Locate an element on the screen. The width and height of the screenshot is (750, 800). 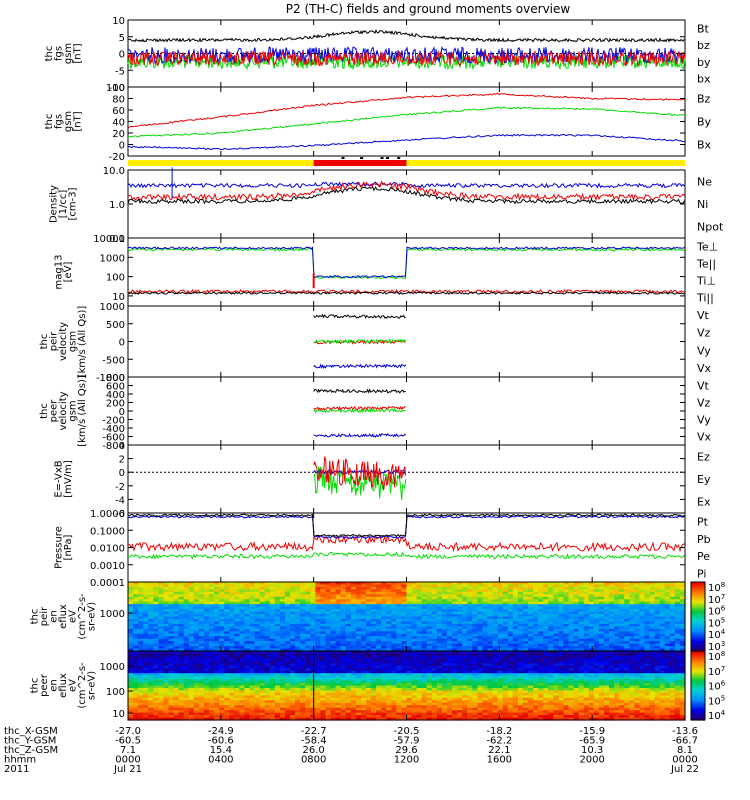
y-tick-label: -800 is located at coordinates (113, 446).